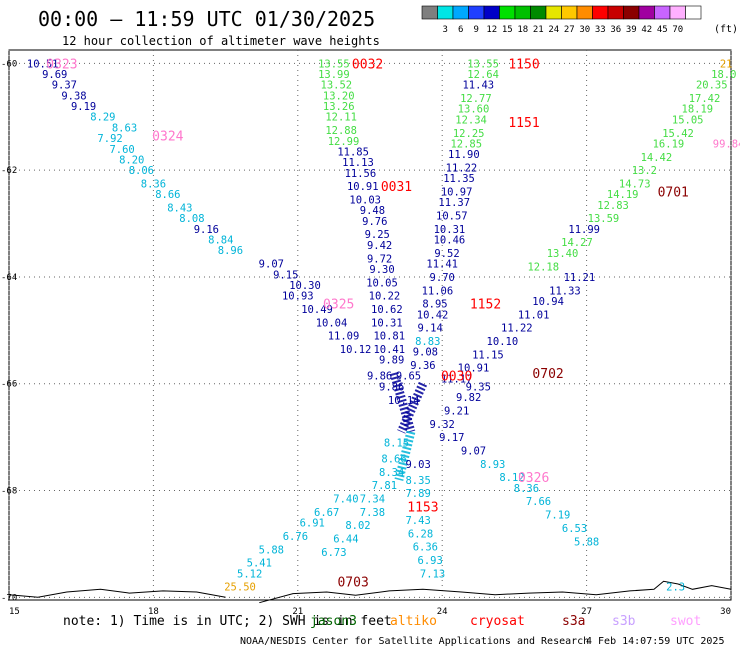 This screenshot has width=740, height=650. I want to click on wave-height-value: 7.13, so click(432, 574).